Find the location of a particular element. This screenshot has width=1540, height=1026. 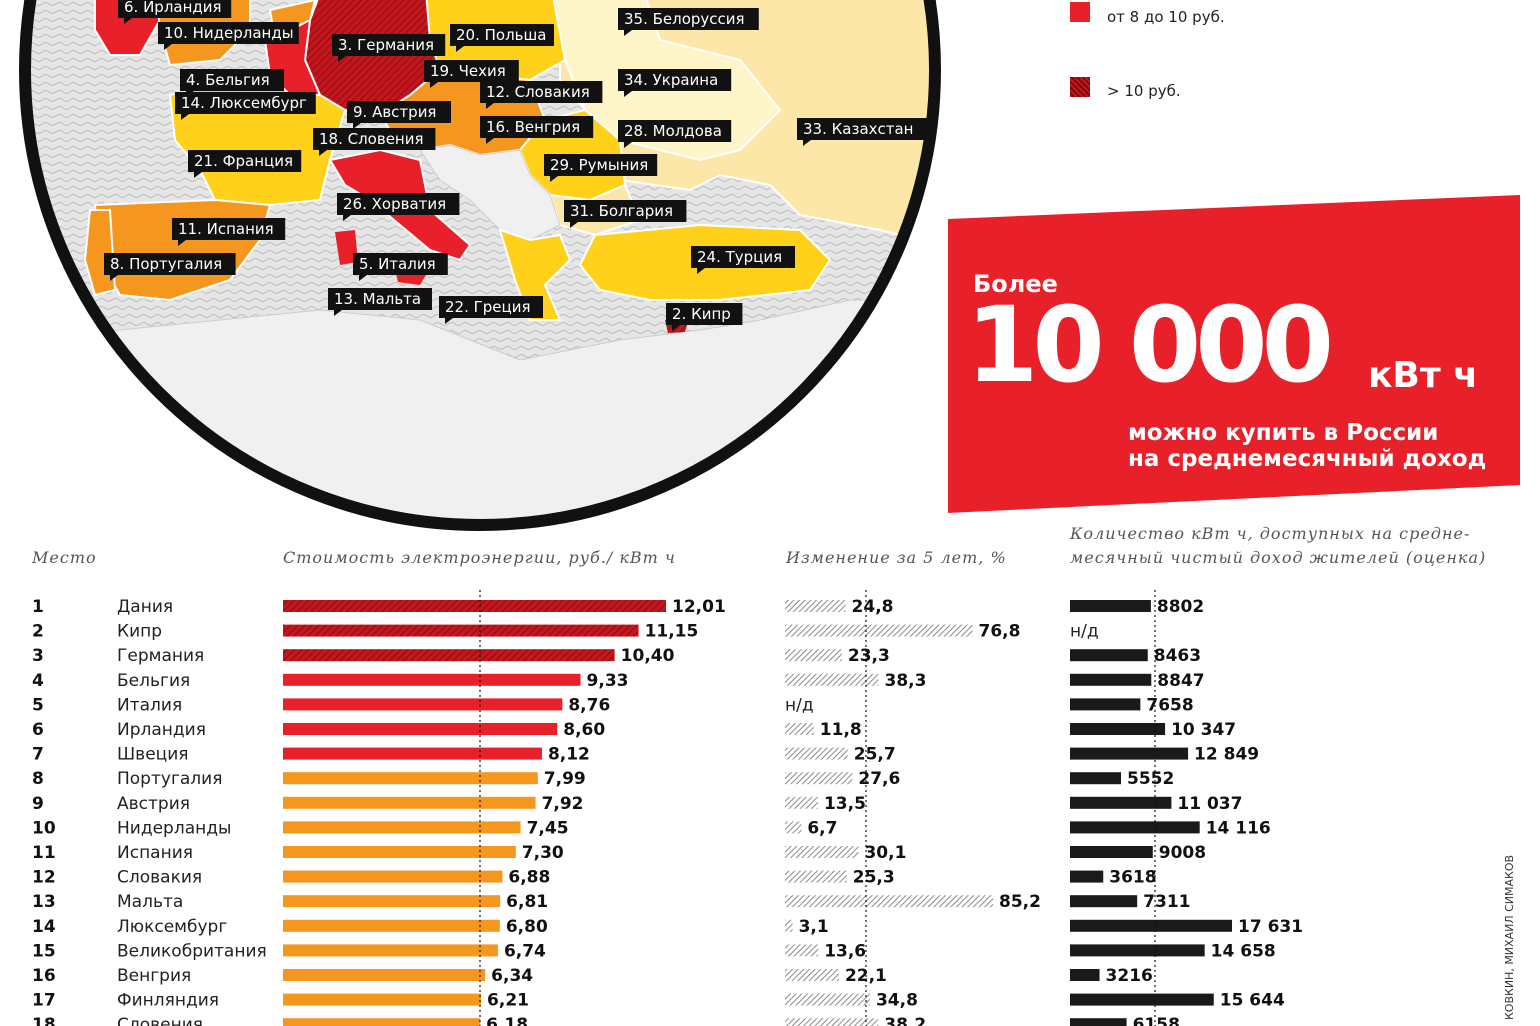

table-row: 8 Португалия 7,99 27,6 5552 is located at coordinates (603, 779).